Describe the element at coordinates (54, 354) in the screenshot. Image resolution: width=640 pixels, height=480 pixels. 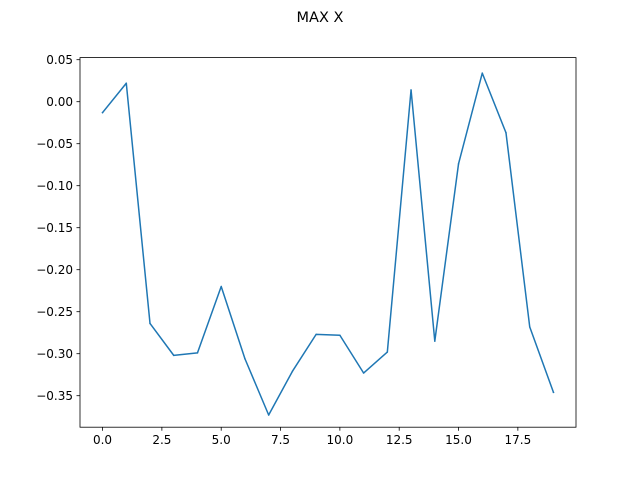
I see `y-tick-label: −0.30` at that location.